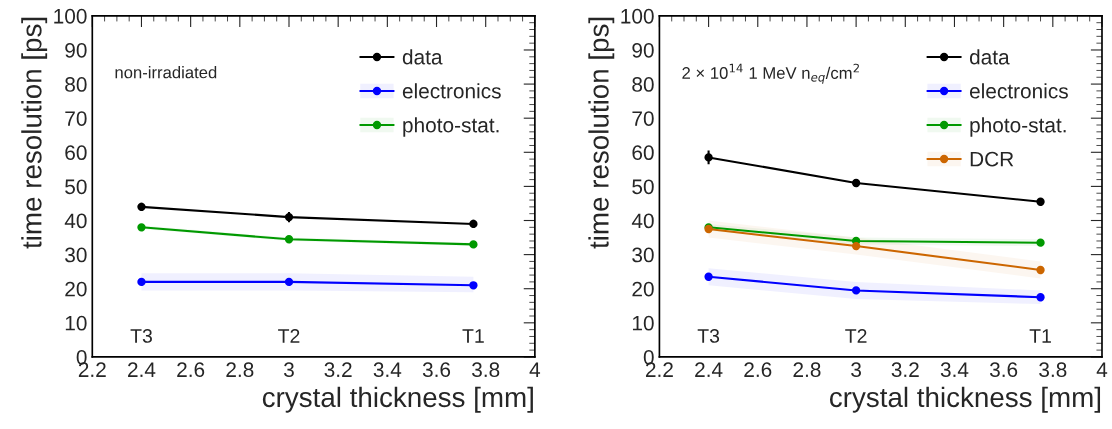 This screenshot has width=1112, height=429. What do you see at coordinates (166, 72) in the screenshot?
I see `annotation: non-irradiated` at bounding box center [166, 72].